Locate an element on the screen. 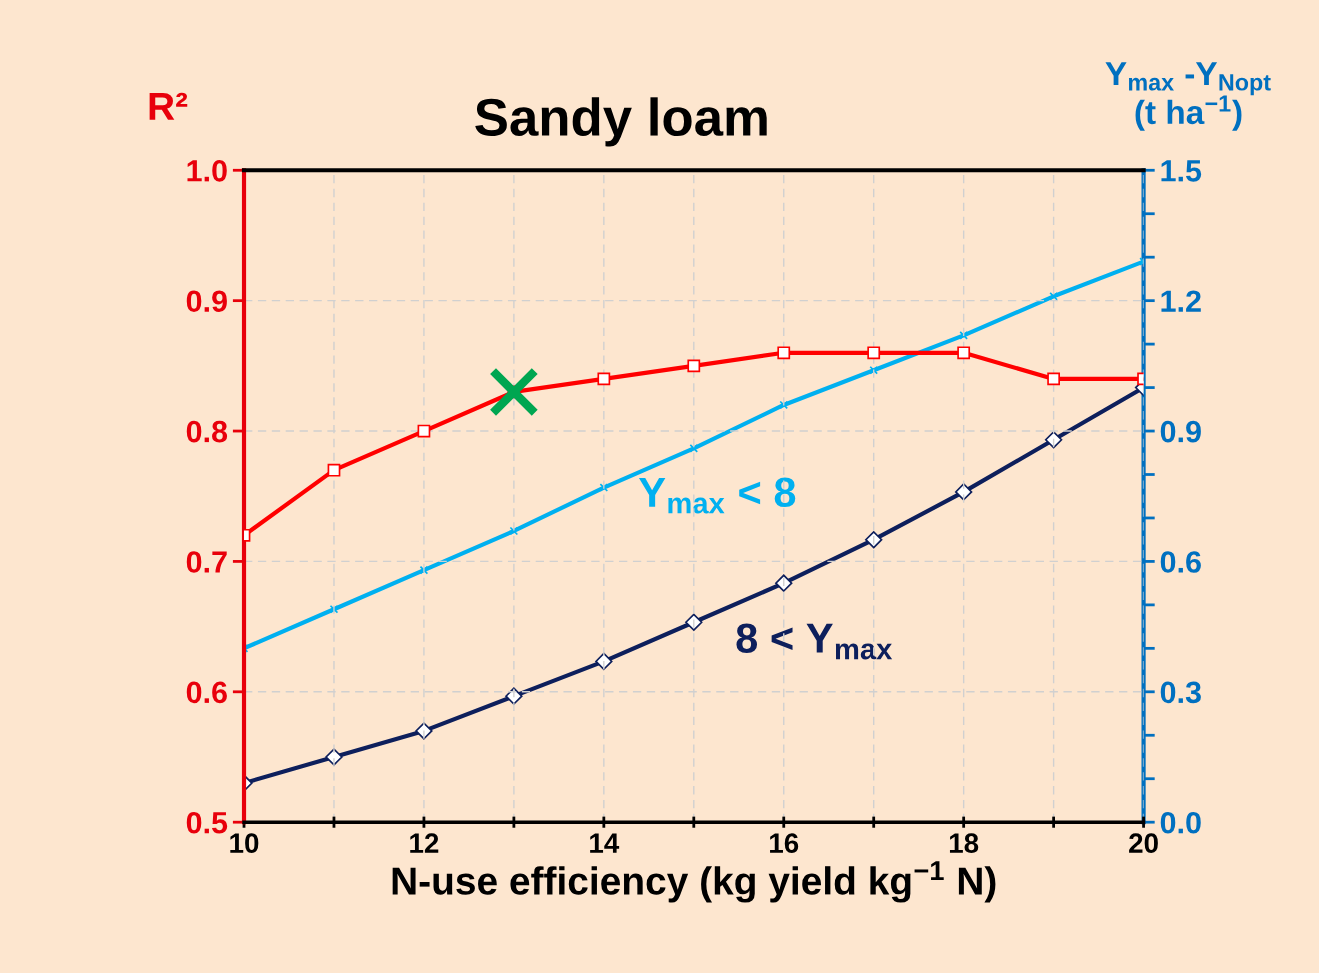 This screenshot has height=973, width=1319. y-tick-label: 0.6 is located at coordinates (206, 692).